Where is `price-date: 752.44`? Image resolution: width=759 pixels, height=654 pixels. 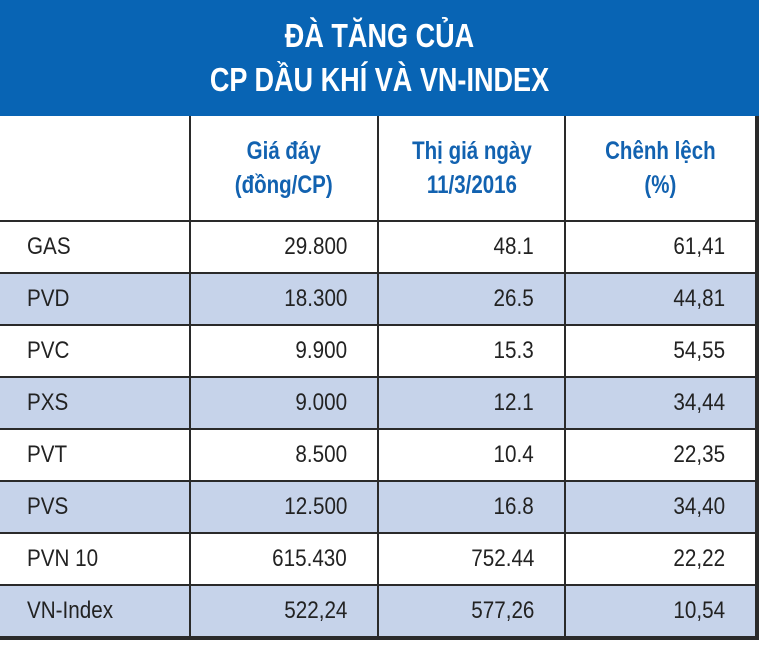
price-date: 752.44 is located at coordinates (471, 559).